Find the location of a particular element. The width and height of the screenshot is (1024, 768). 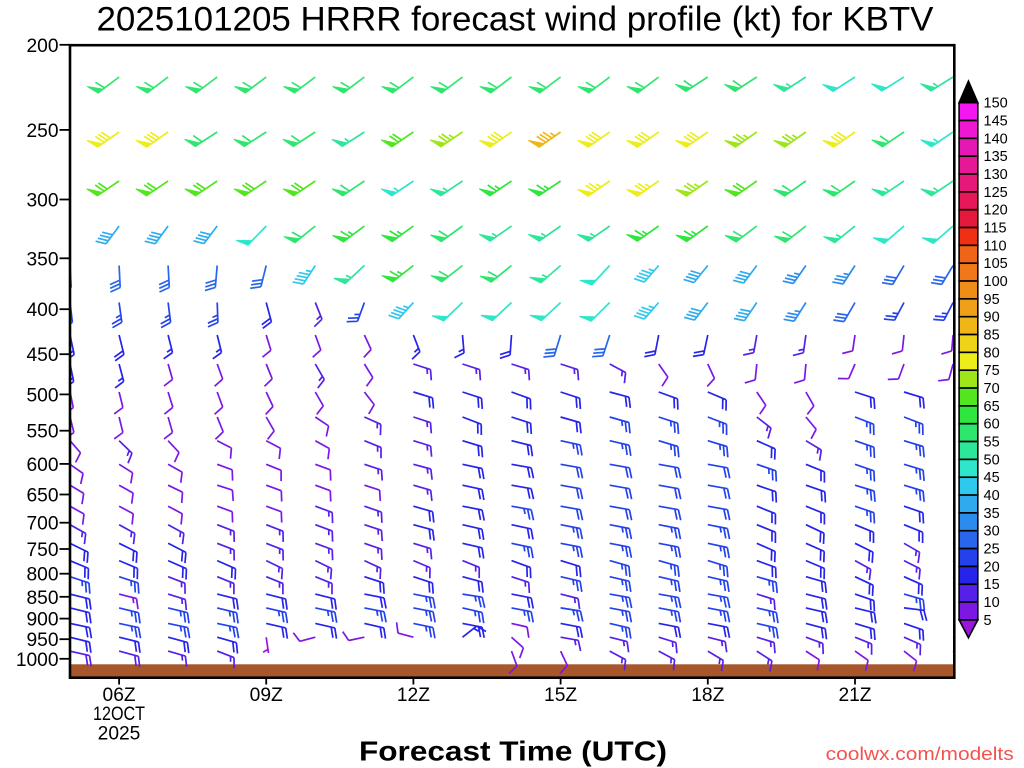

svg-text: 15Z is located at coordinates (560, 695).